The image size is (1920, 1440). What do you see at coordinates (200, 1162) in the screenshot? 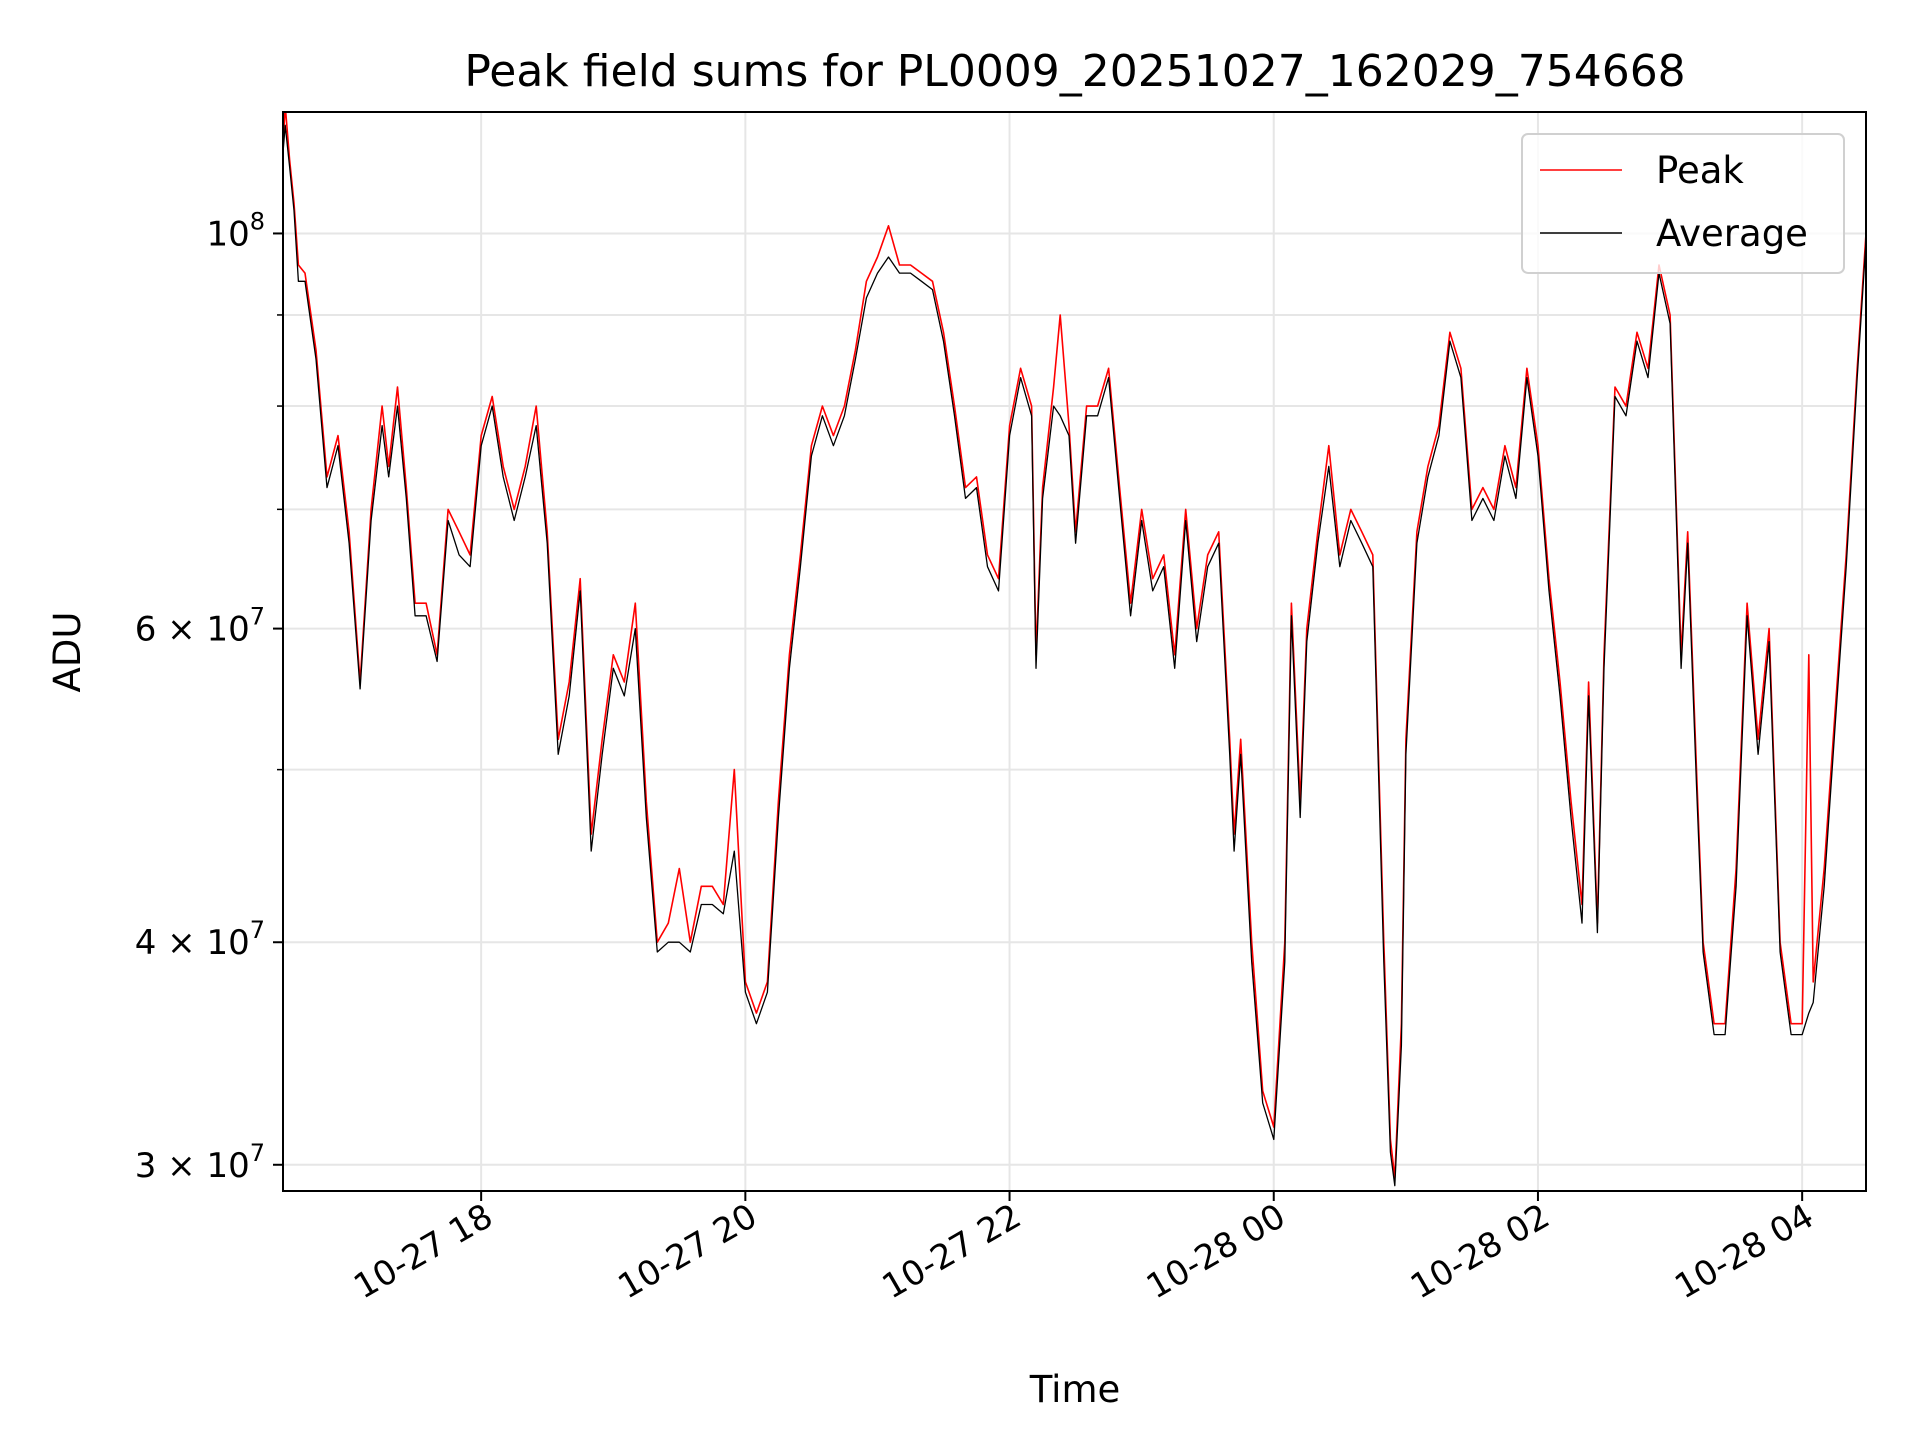
I see `y-tick-label: 3 × 107` at bounding box center [200, 1162].